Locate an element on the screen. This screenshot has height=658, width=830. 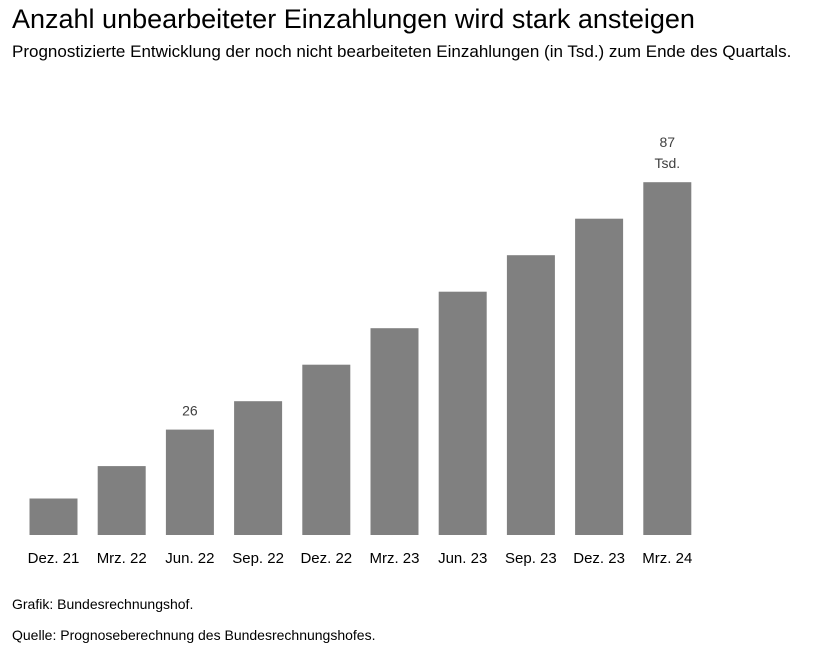
x-tick-label: Jun. 23 is located at coordinates (462, 558).